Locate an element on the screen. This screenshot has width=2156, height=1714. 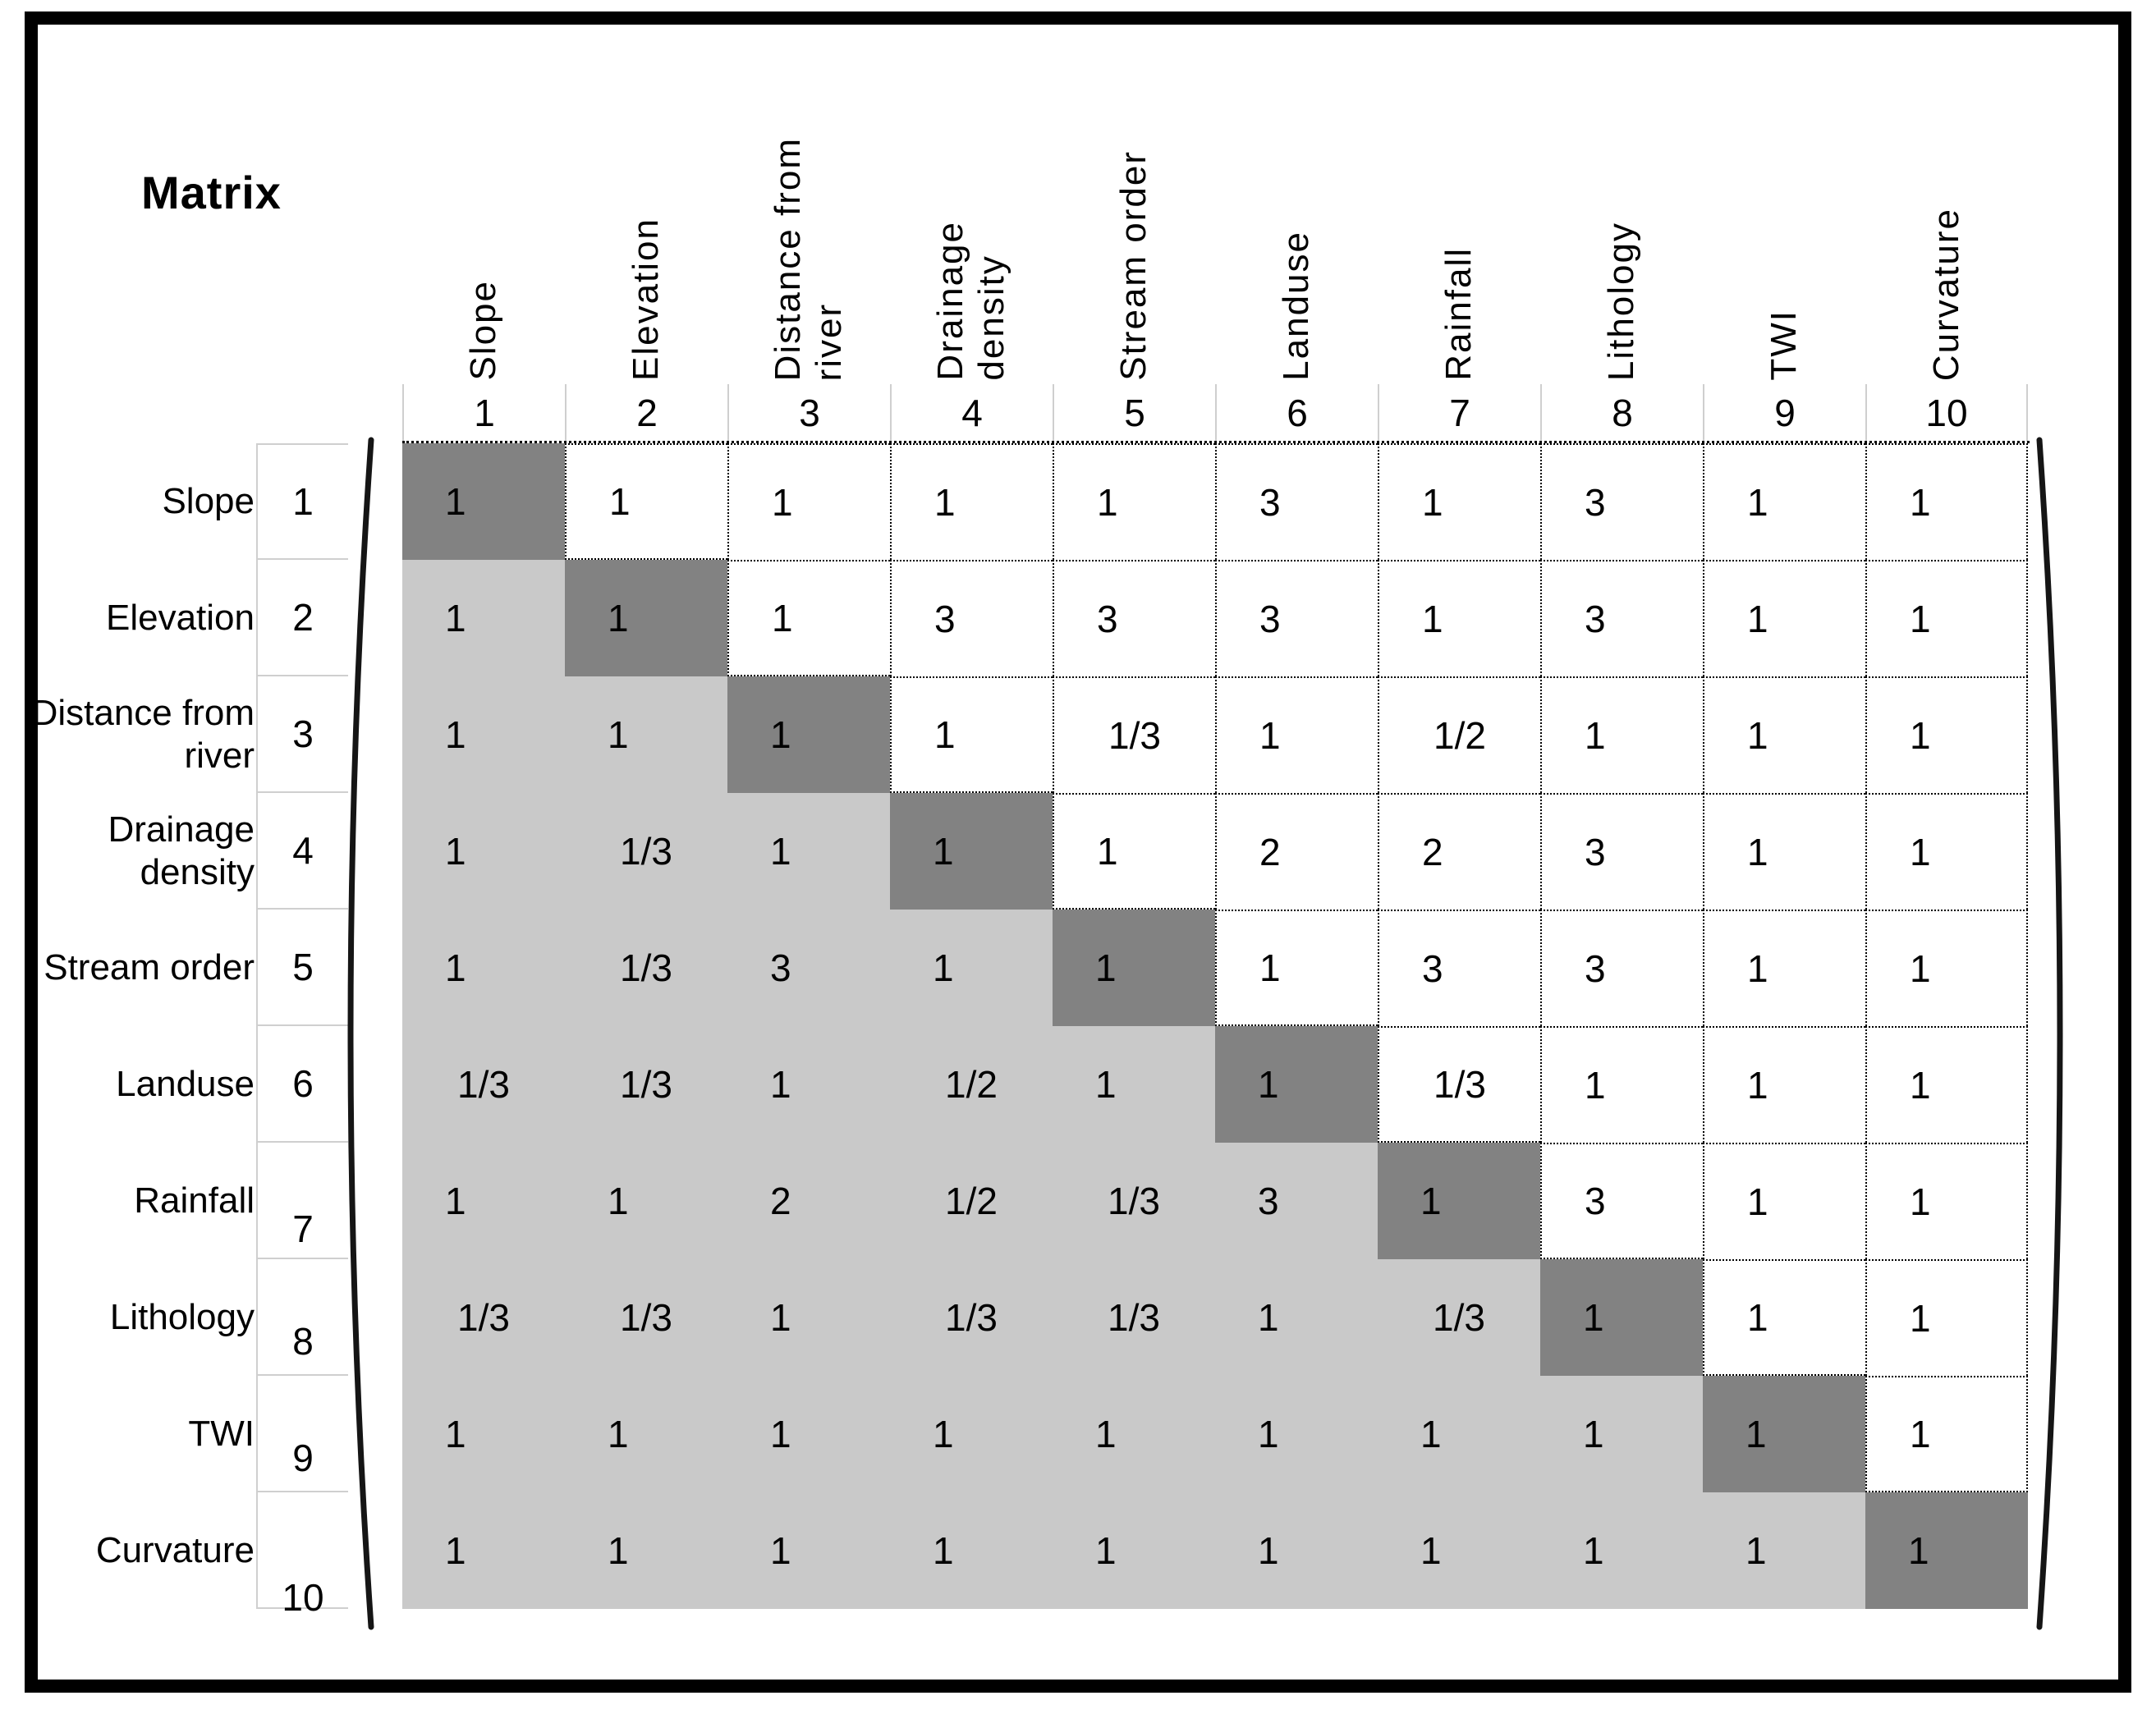
row-number-value: 1 is located at coordinates (303, 501).